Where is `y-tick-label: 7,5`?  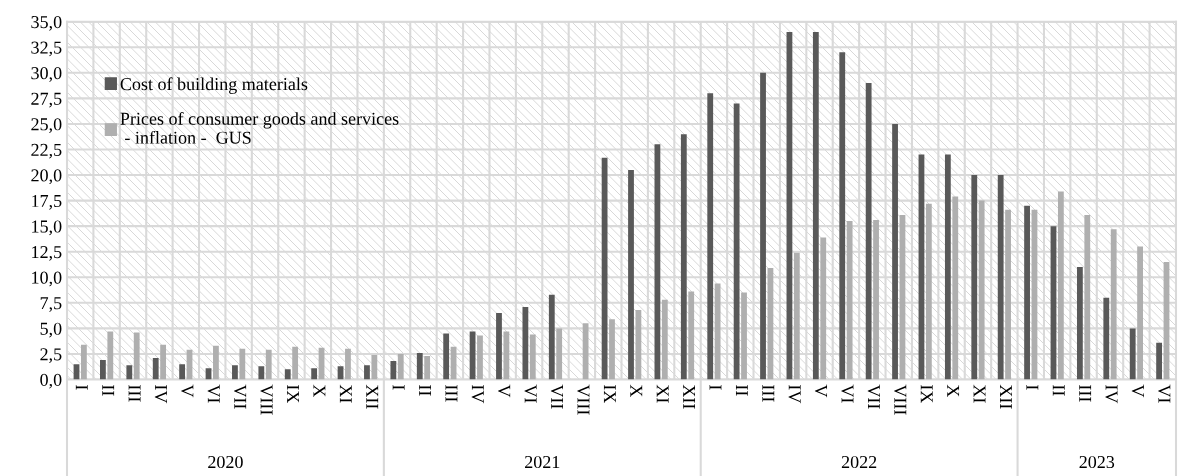 y-tick-label: 7,5 is located at coordinates (51, 304).